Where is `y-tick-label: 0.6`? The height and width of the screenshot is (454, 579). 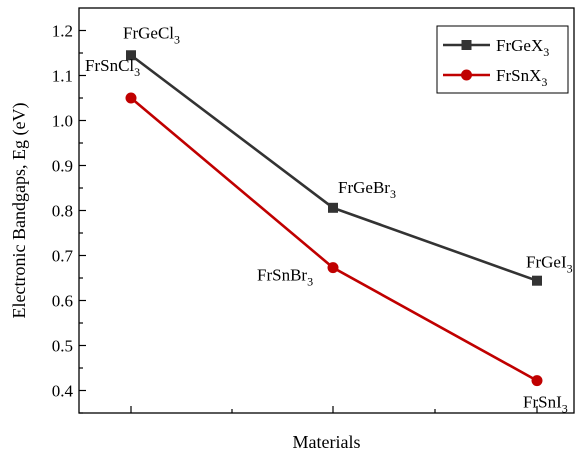 y-tick-label: 0.6 is located at coordinates (62, 301).